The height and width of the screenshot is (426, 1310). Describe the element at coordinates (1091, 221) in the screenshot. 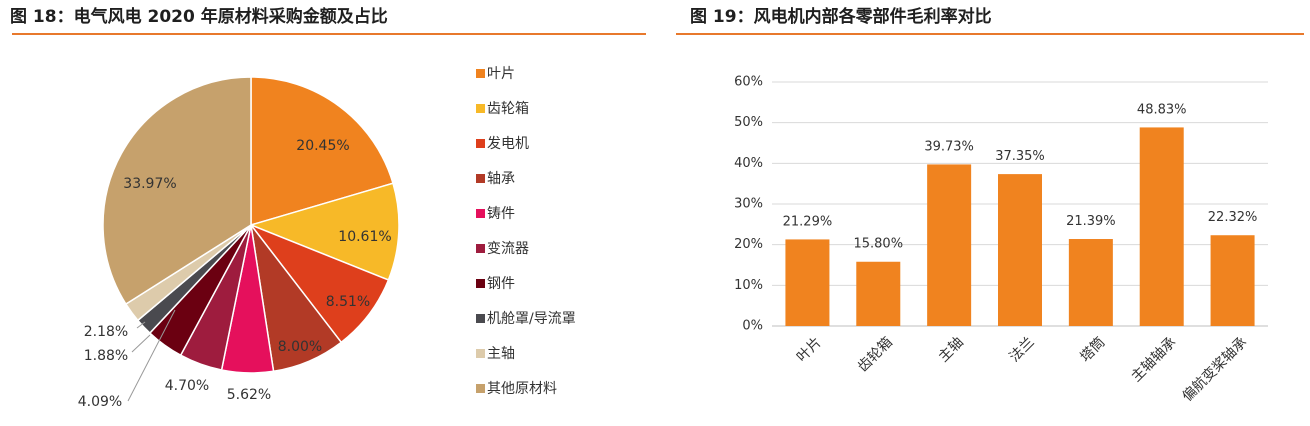

I see `bar-data-label: 21.39%` at that location.